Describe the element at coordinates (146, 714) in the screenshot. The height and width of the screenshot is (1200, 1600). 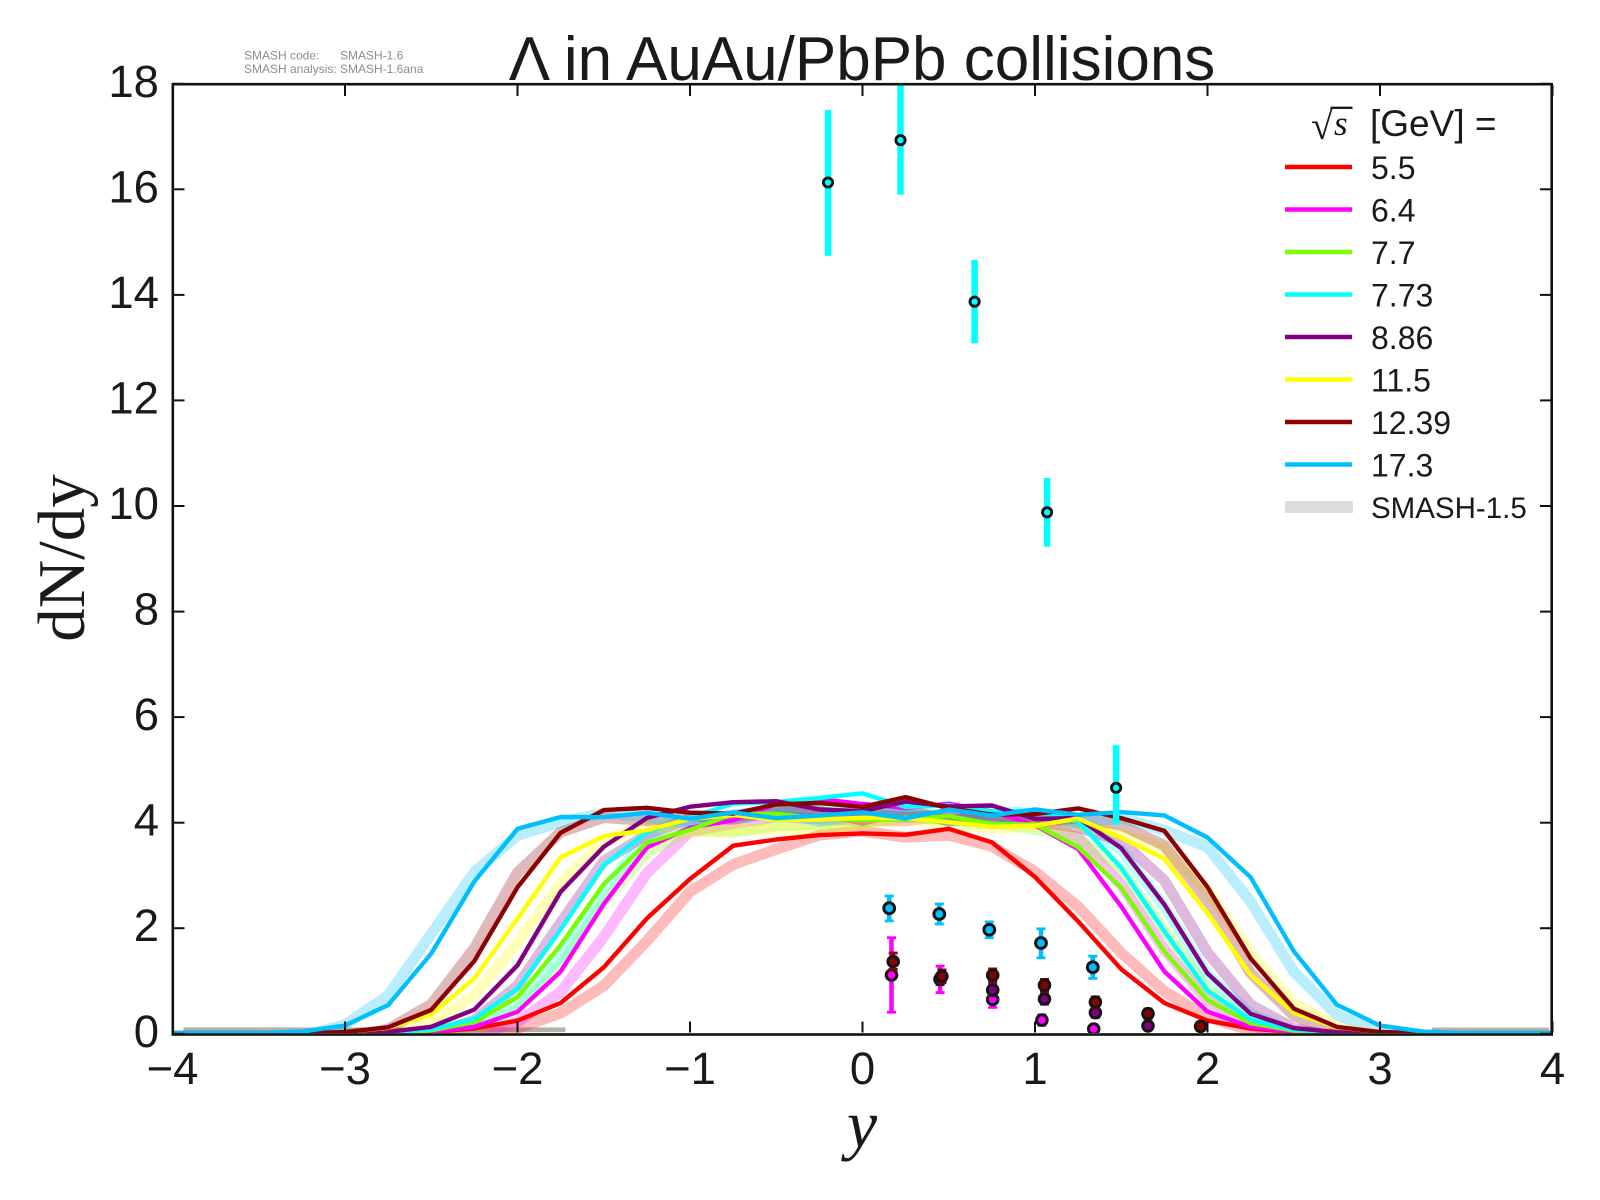
I see `svg-text: 6` at that location.